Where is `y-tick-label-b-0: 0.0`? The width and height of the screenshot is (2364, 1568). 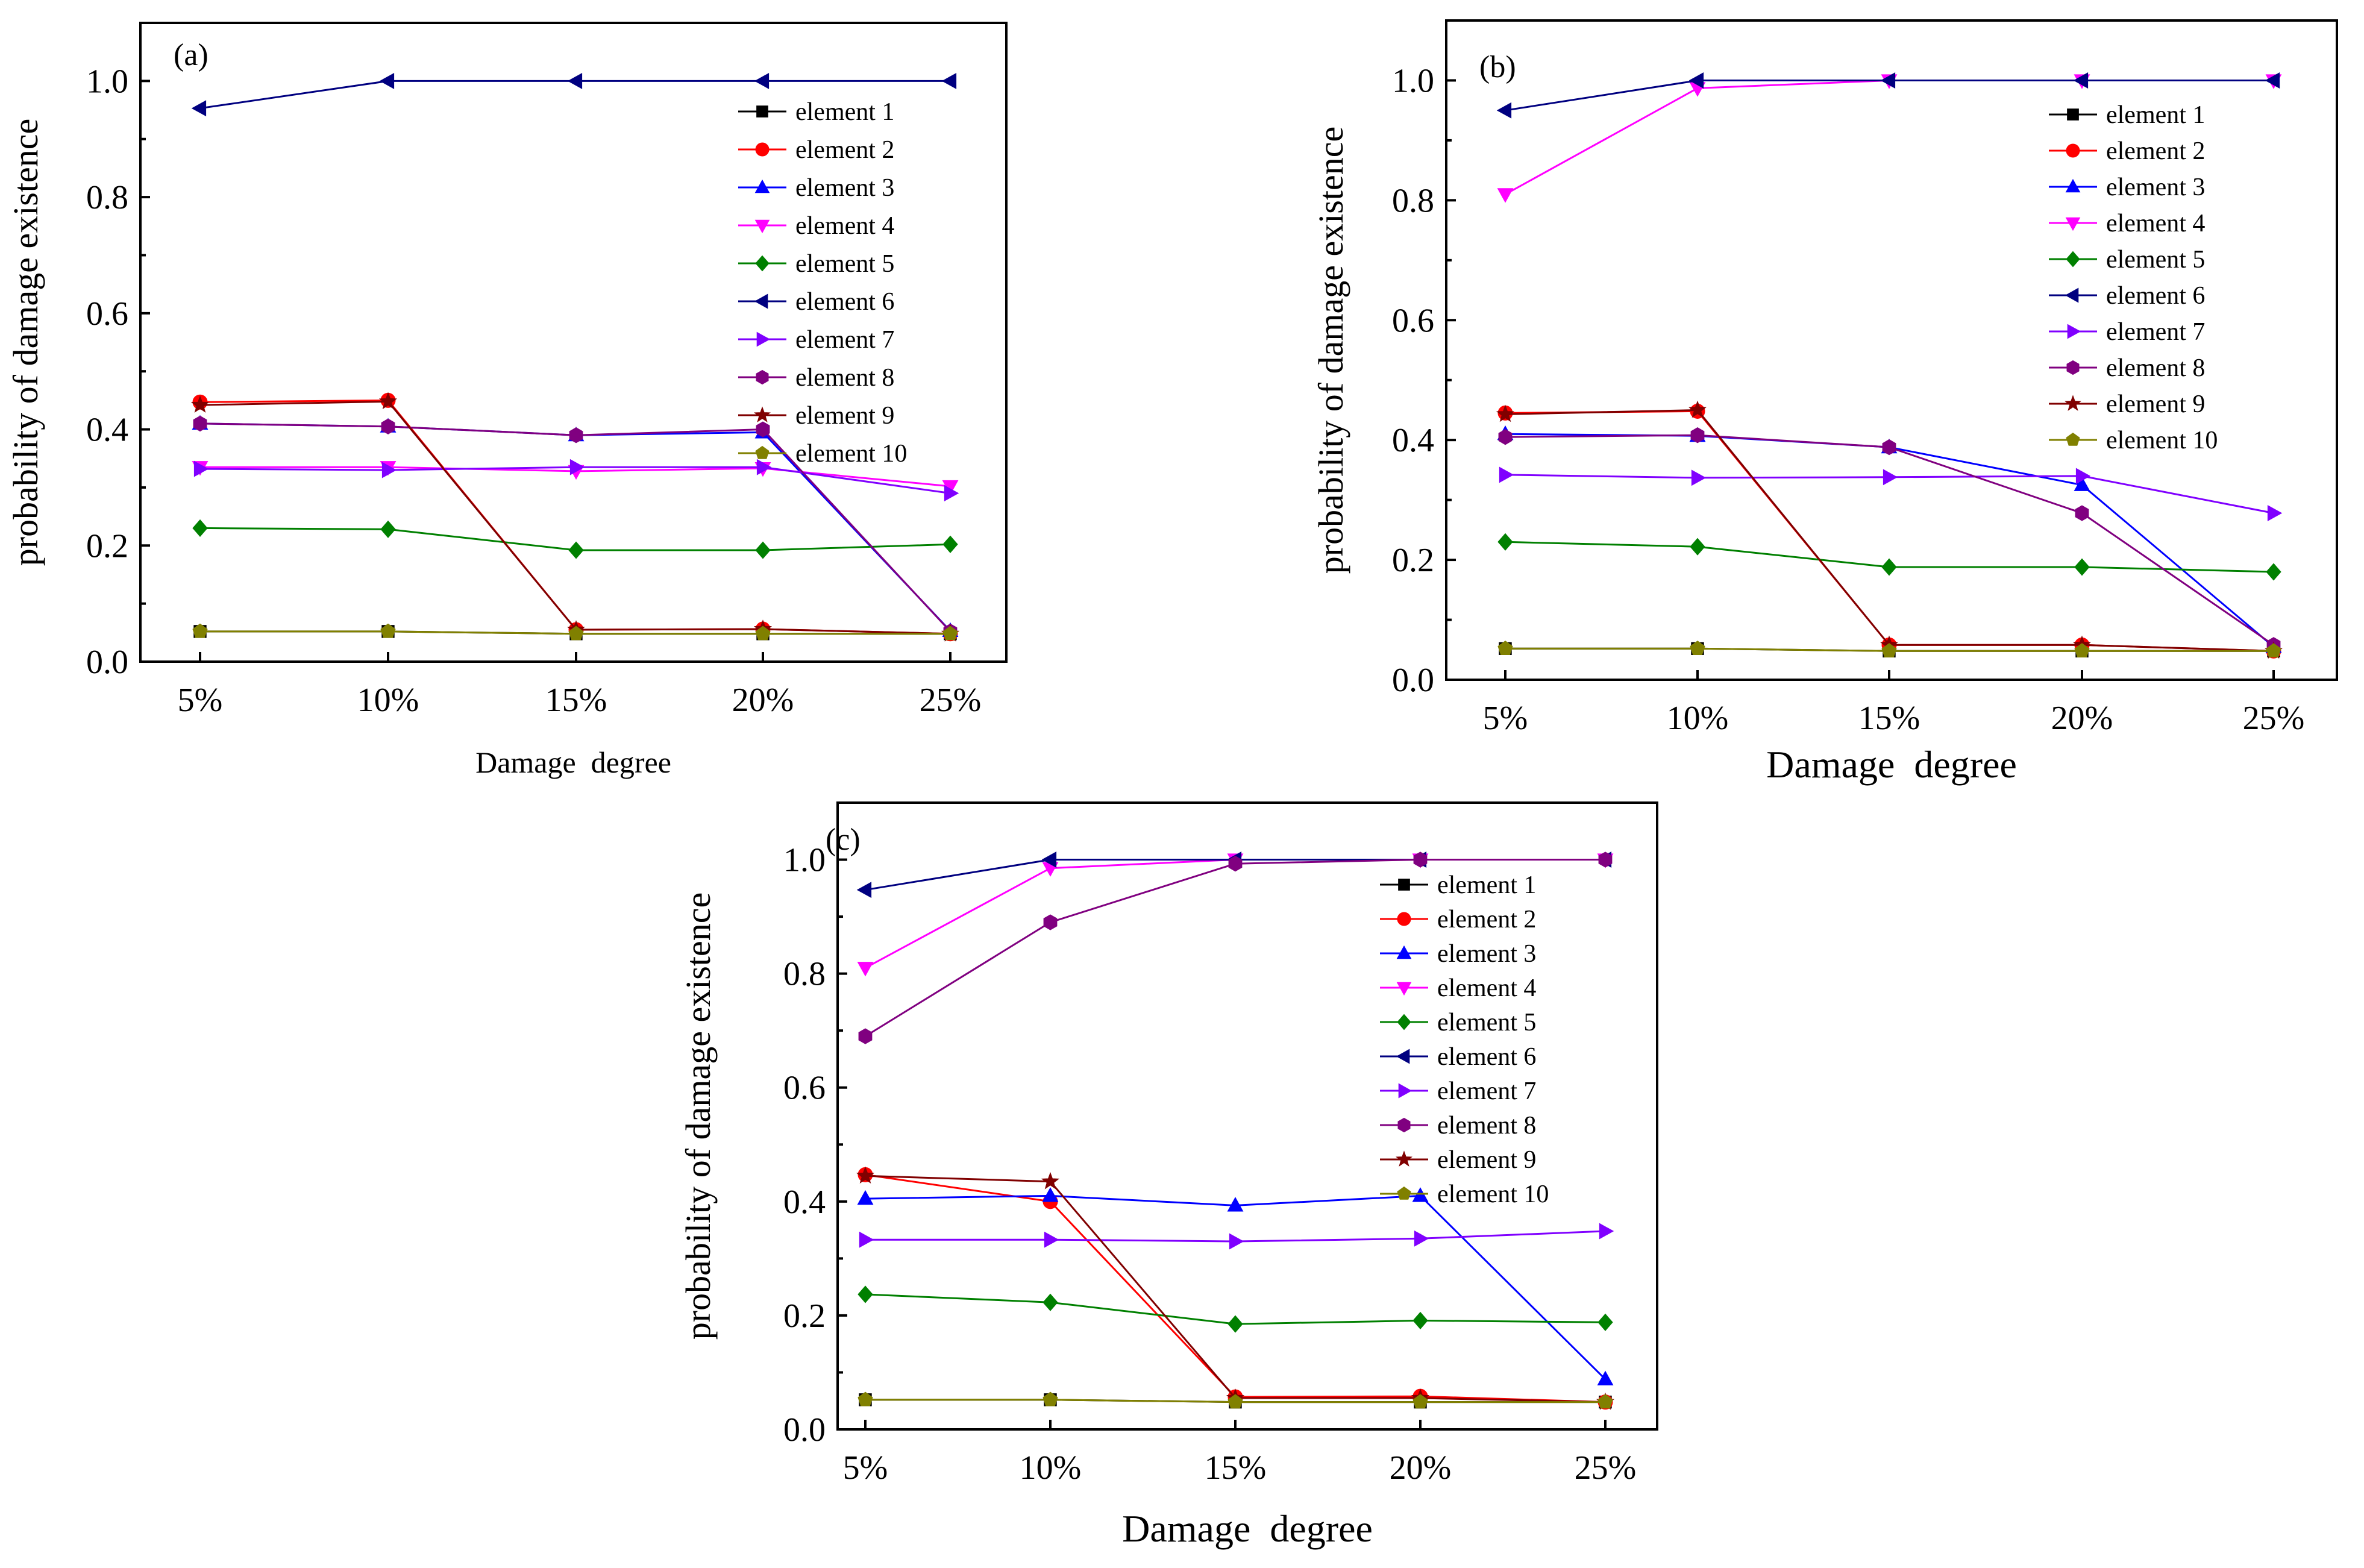 y-tick-label-b-0: 0.0 is located at coordinates (1413, 680).